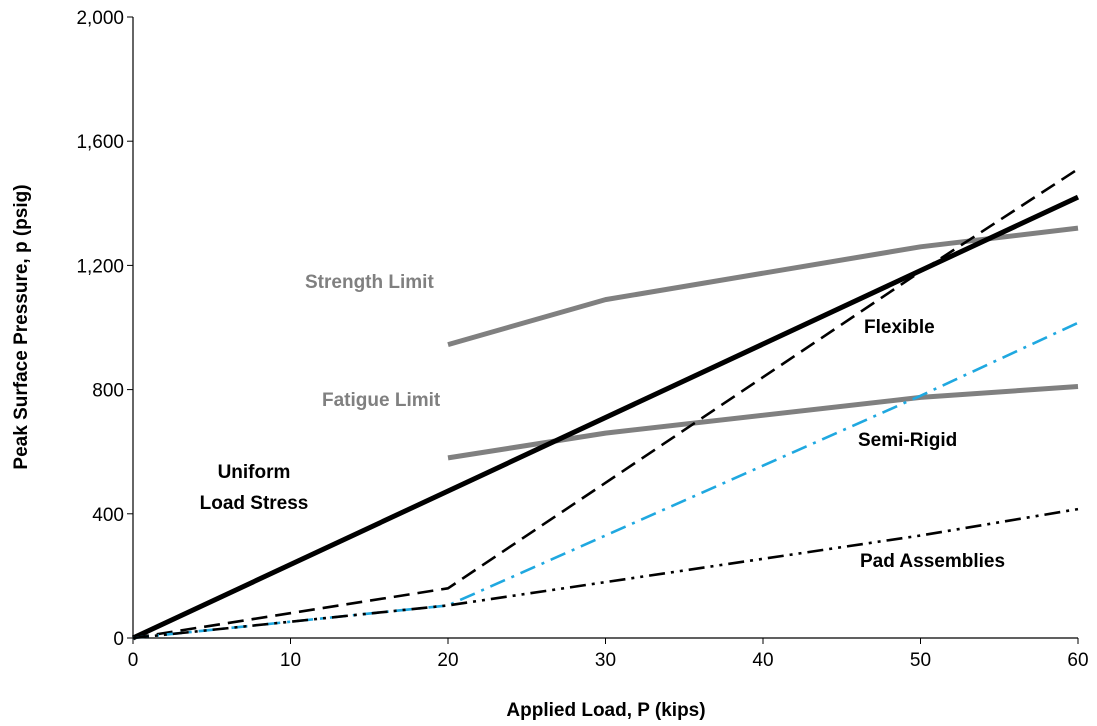  What do you see at coordinates (762, 660) in the screenshot?
I see `x-tick-label: 40` at bounding box center [762, 660].